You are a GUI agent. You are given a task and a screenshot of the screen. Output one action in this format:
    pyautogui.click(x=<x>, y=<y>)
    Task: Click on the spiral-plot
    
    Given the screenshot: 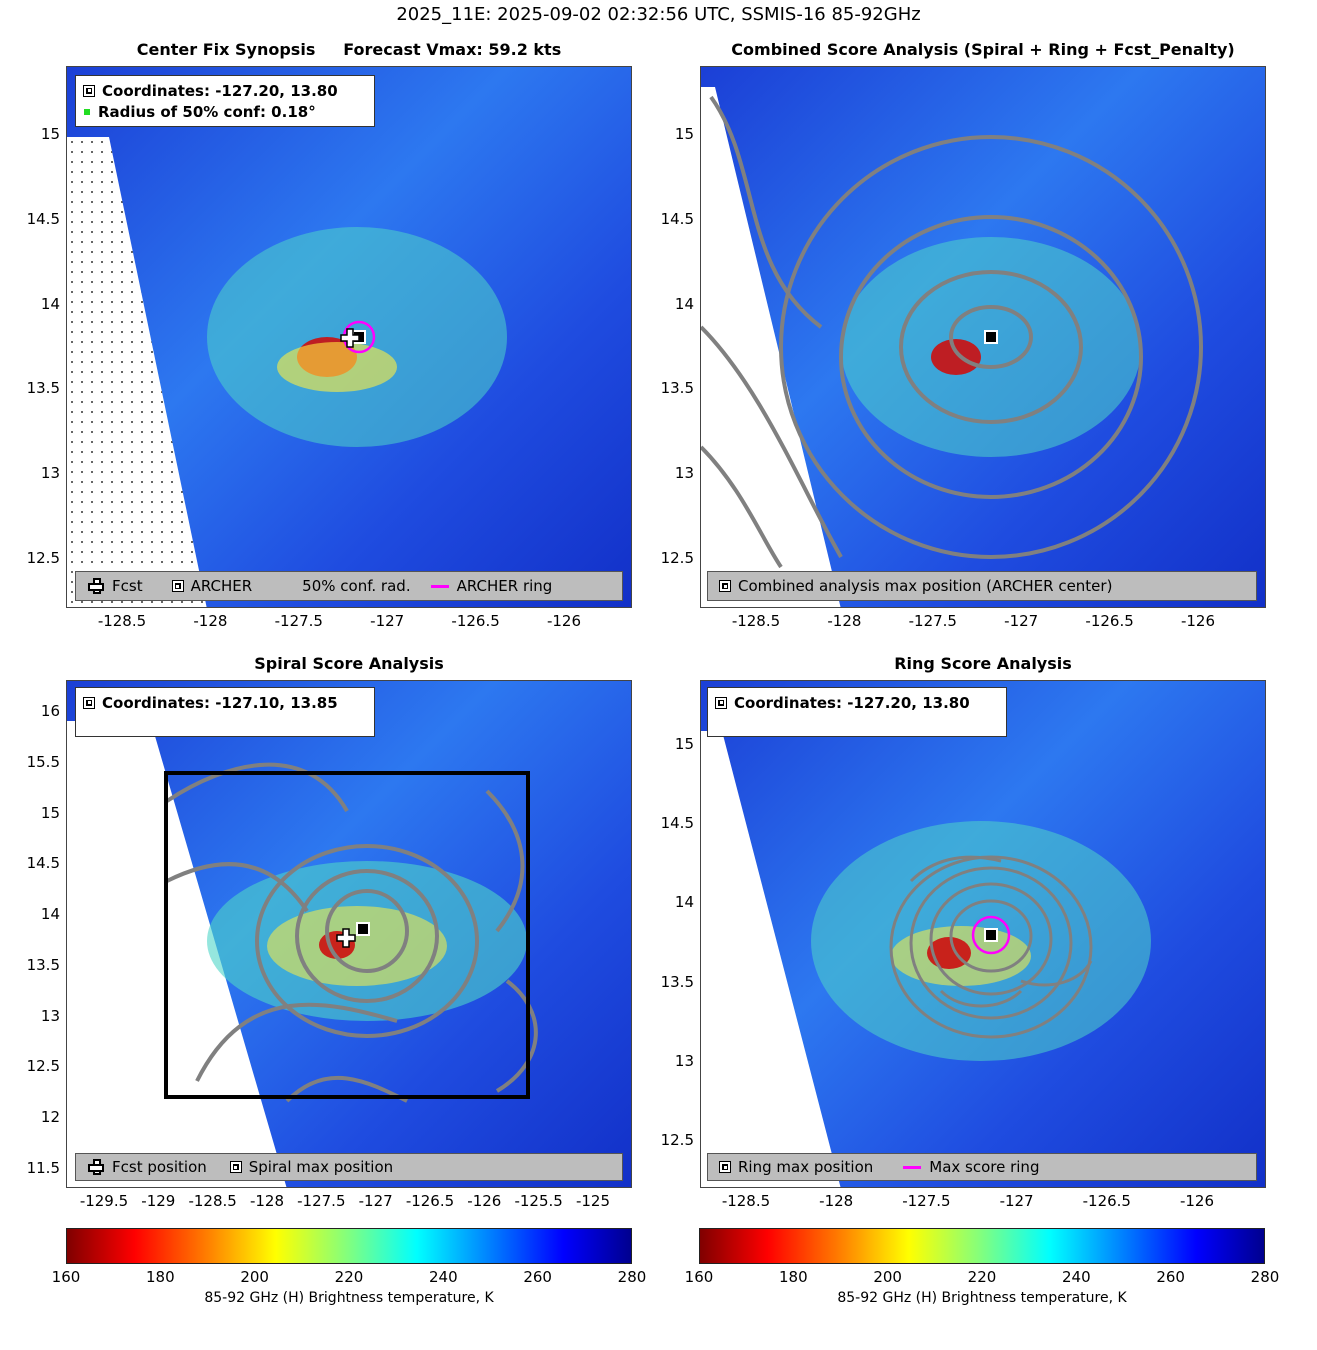 What is the action you would take?
    pyautogui.click(x=351, y=932)
    